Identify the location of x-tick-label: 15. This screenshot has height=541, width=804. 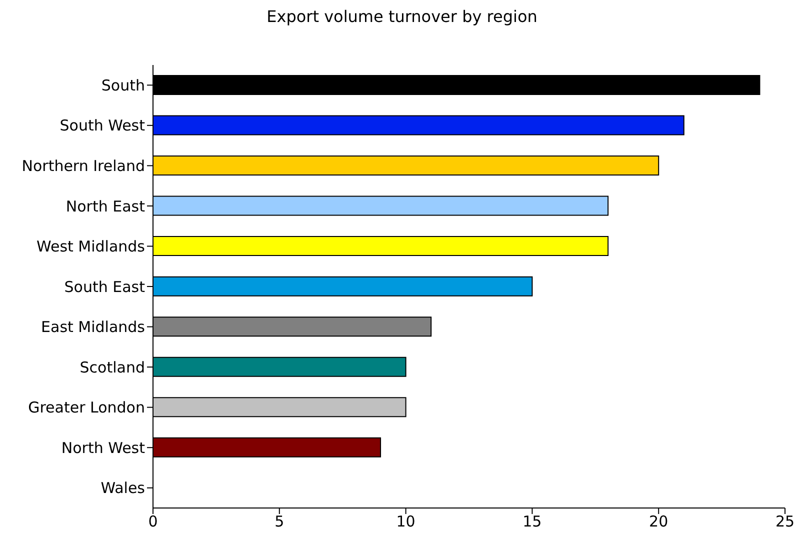
(532, 521).